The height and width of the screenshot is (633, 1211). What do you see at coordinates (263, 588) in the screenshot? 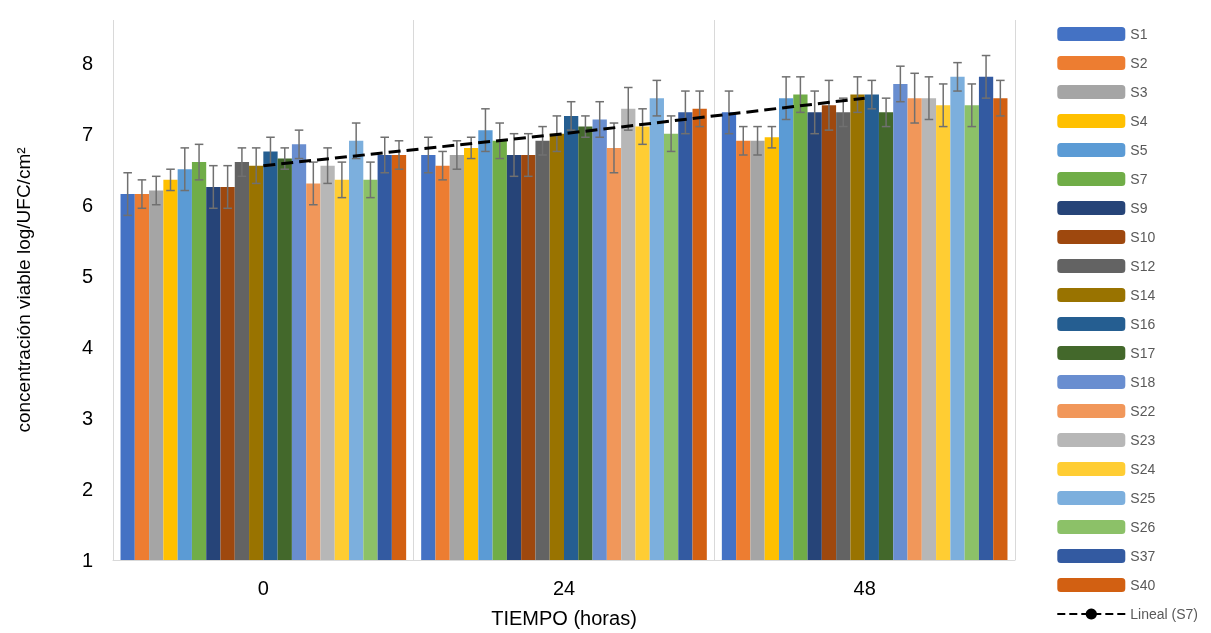
I see `x-tick-label: 0` at bounding box center [263, 588].